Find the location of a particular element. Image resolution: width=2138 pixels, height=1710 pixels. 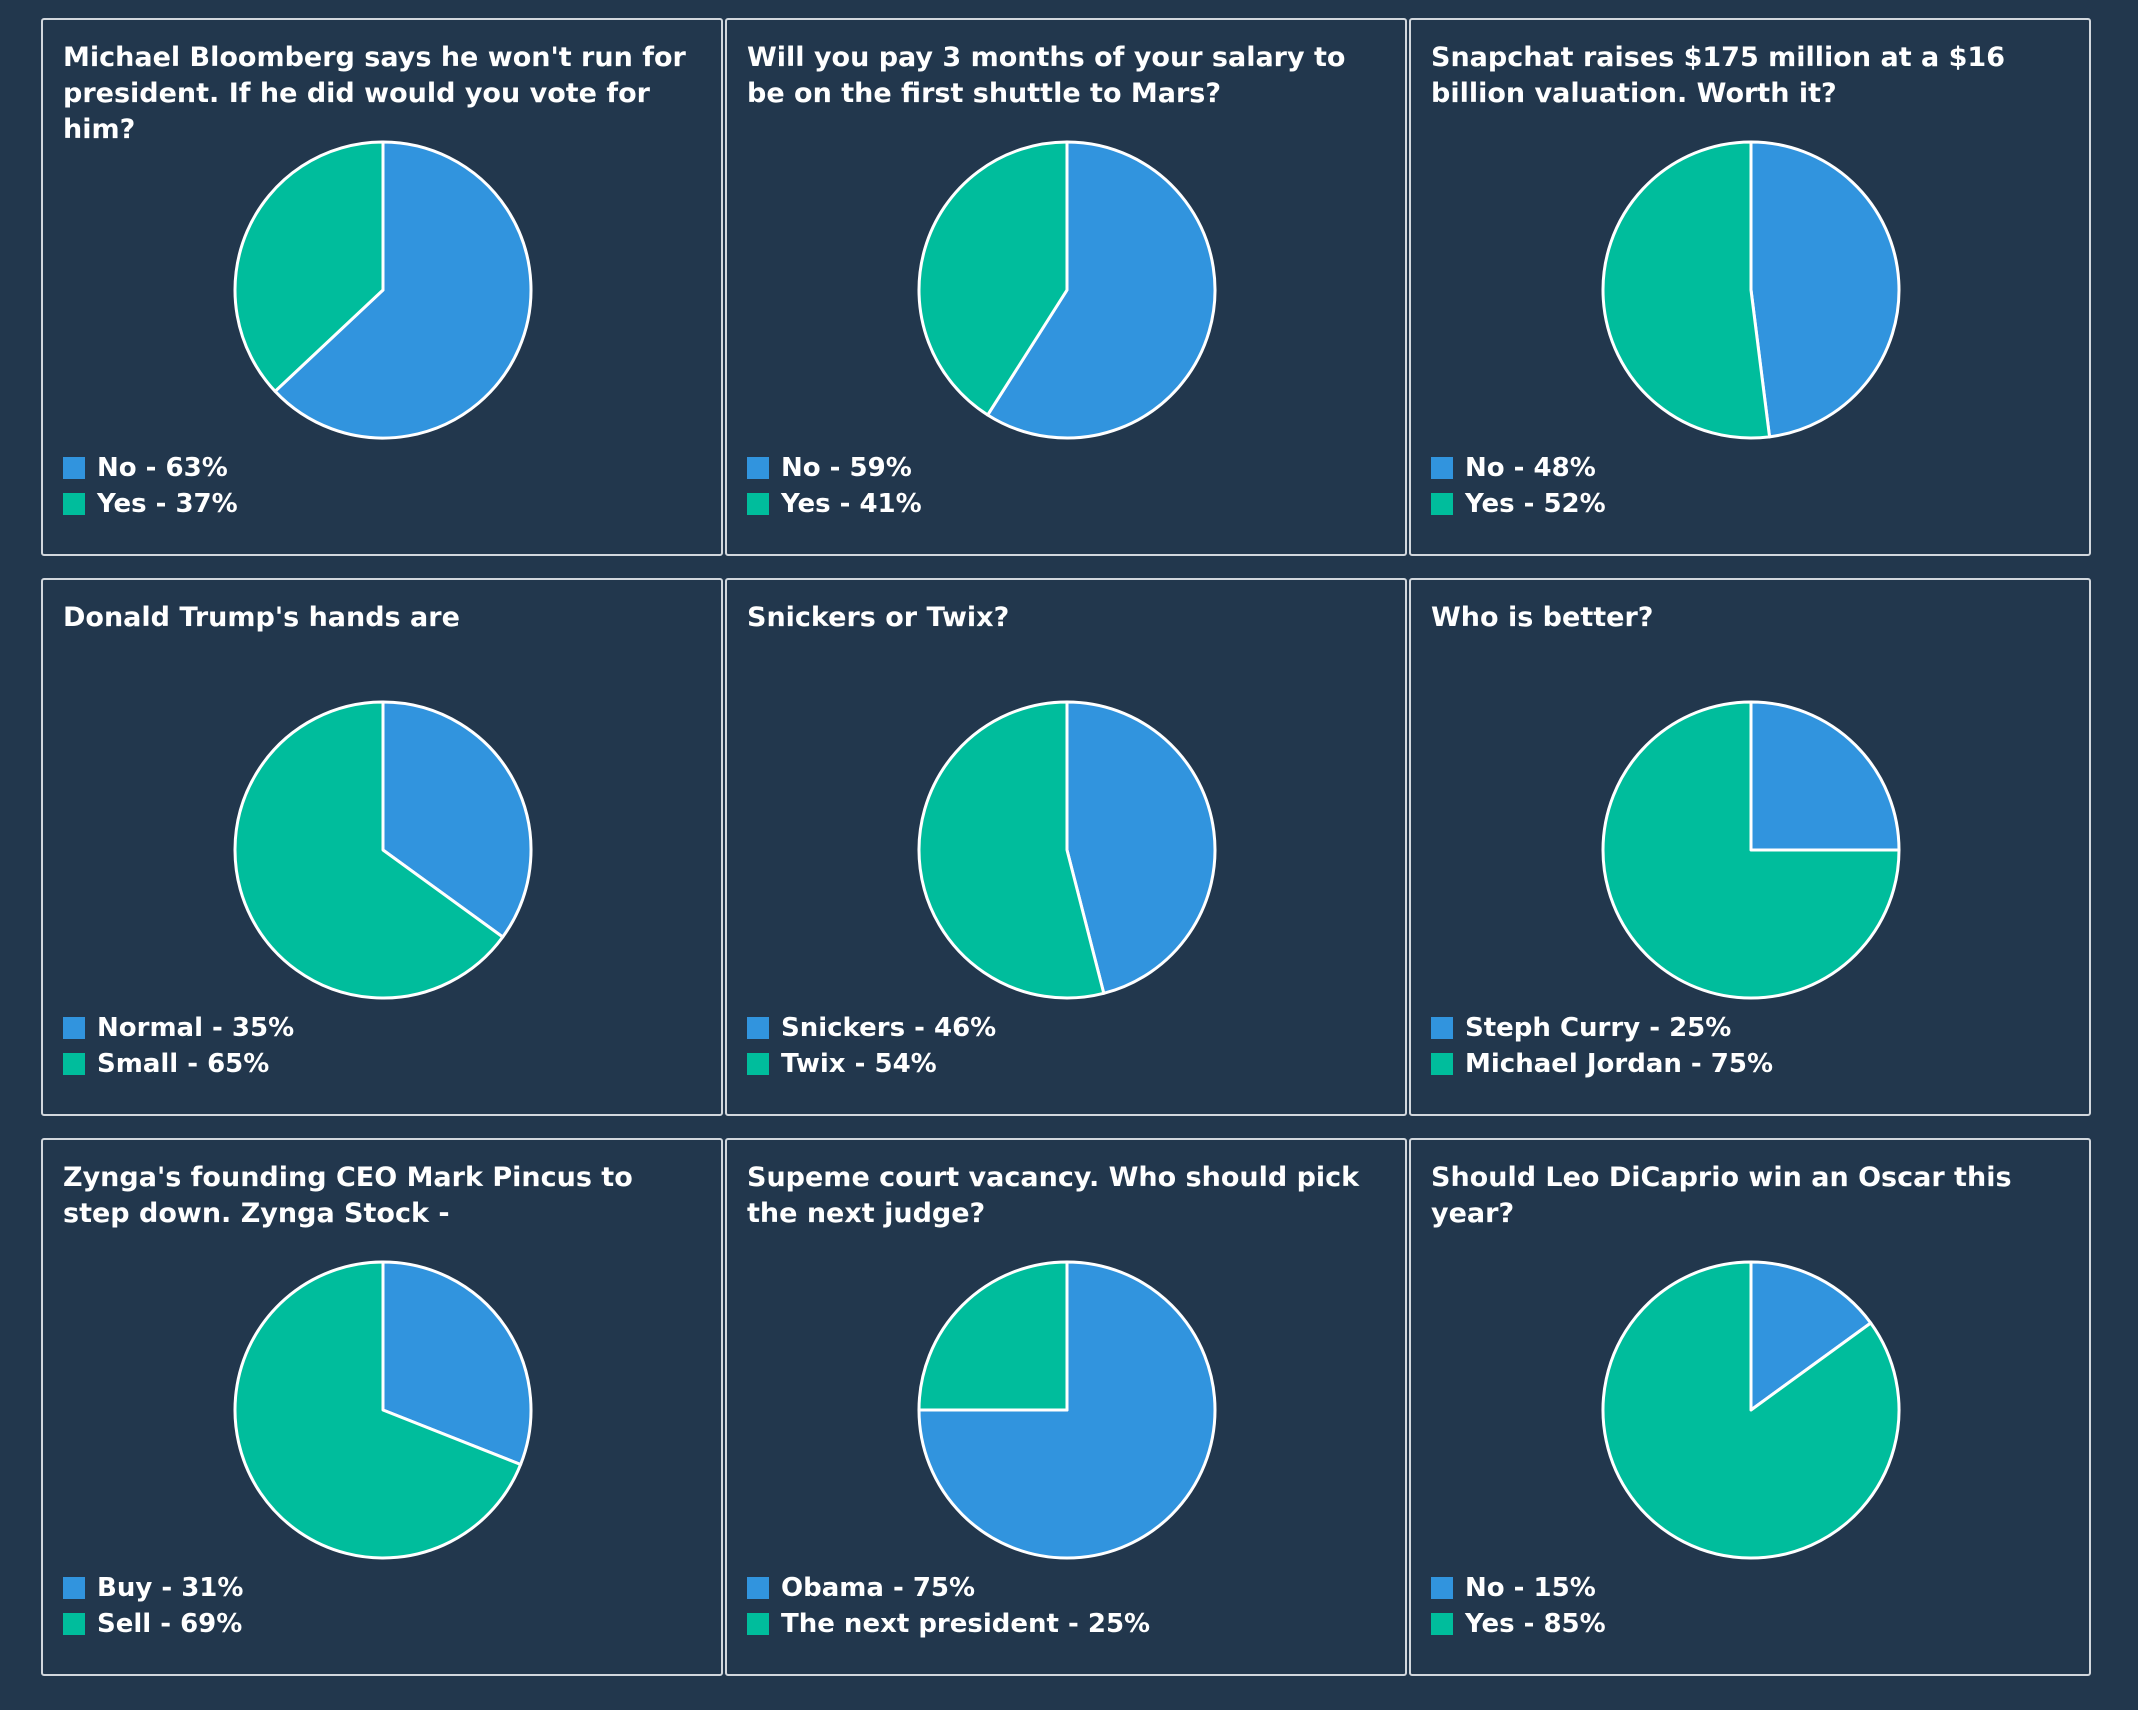

legend-item: Yes - 41% is located at coordinates (834, 504).